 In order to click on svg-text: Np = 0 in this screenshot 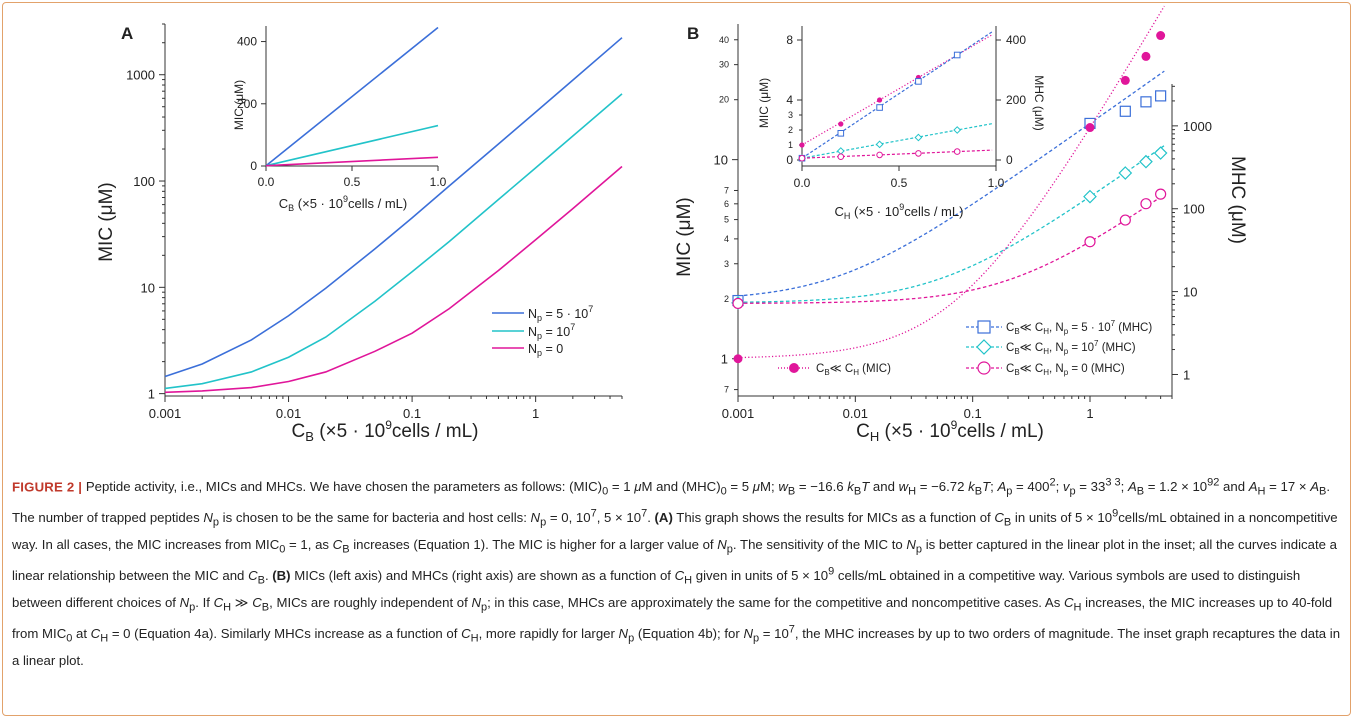, I will do `click(545, 350)`.